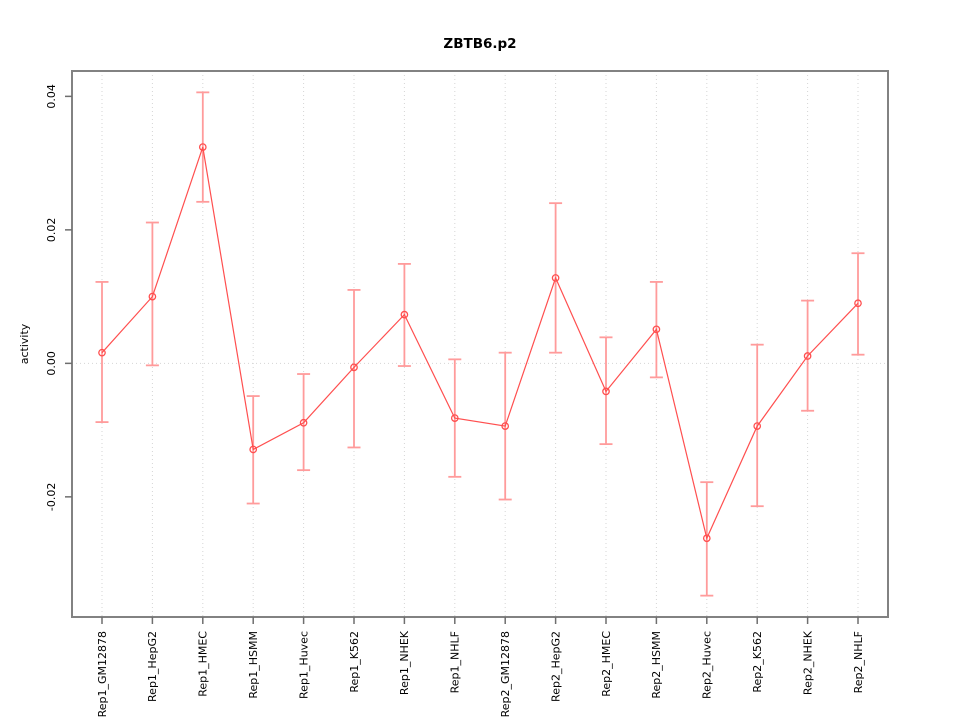 The width and height of the screenshot is (960, 720). Describe the element at coordinates (455, 662) in the screenshot. I see `x-category-label: Rep1_NHLF` at that location.